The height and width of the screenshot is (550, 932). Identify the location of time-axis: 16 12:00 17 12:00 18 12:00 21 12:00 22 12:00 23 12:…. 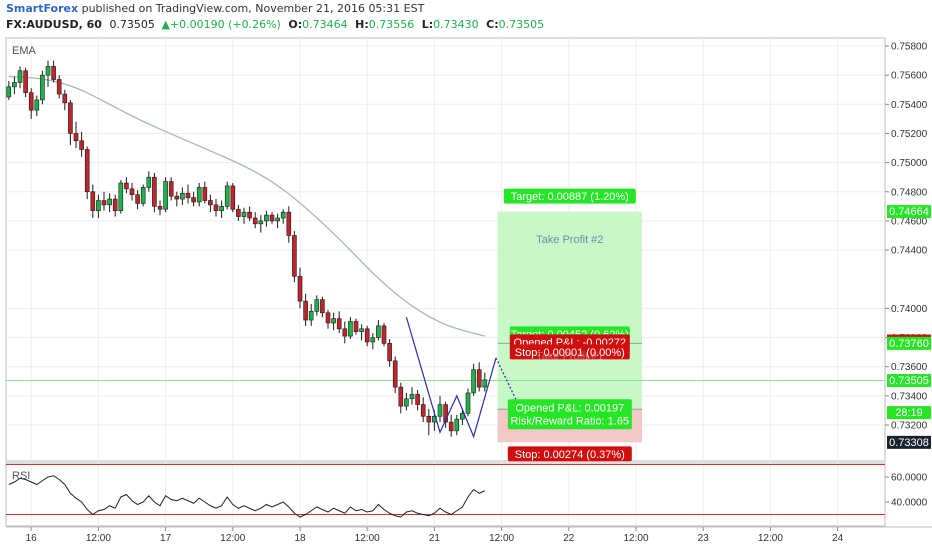
(469, 535).